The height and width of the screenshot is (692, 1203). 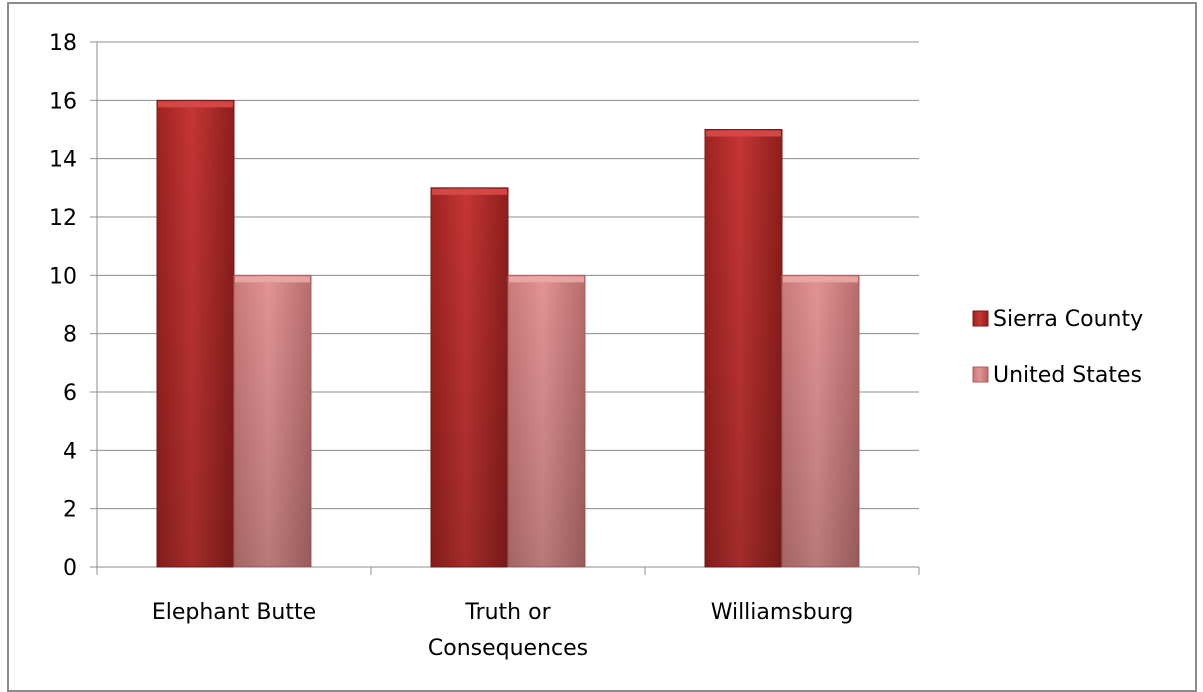 What do you see at coordinates (234, 612) in the screenshot?
I see `x-category-label: Elephant Butte` at bounding box center [234, 612].